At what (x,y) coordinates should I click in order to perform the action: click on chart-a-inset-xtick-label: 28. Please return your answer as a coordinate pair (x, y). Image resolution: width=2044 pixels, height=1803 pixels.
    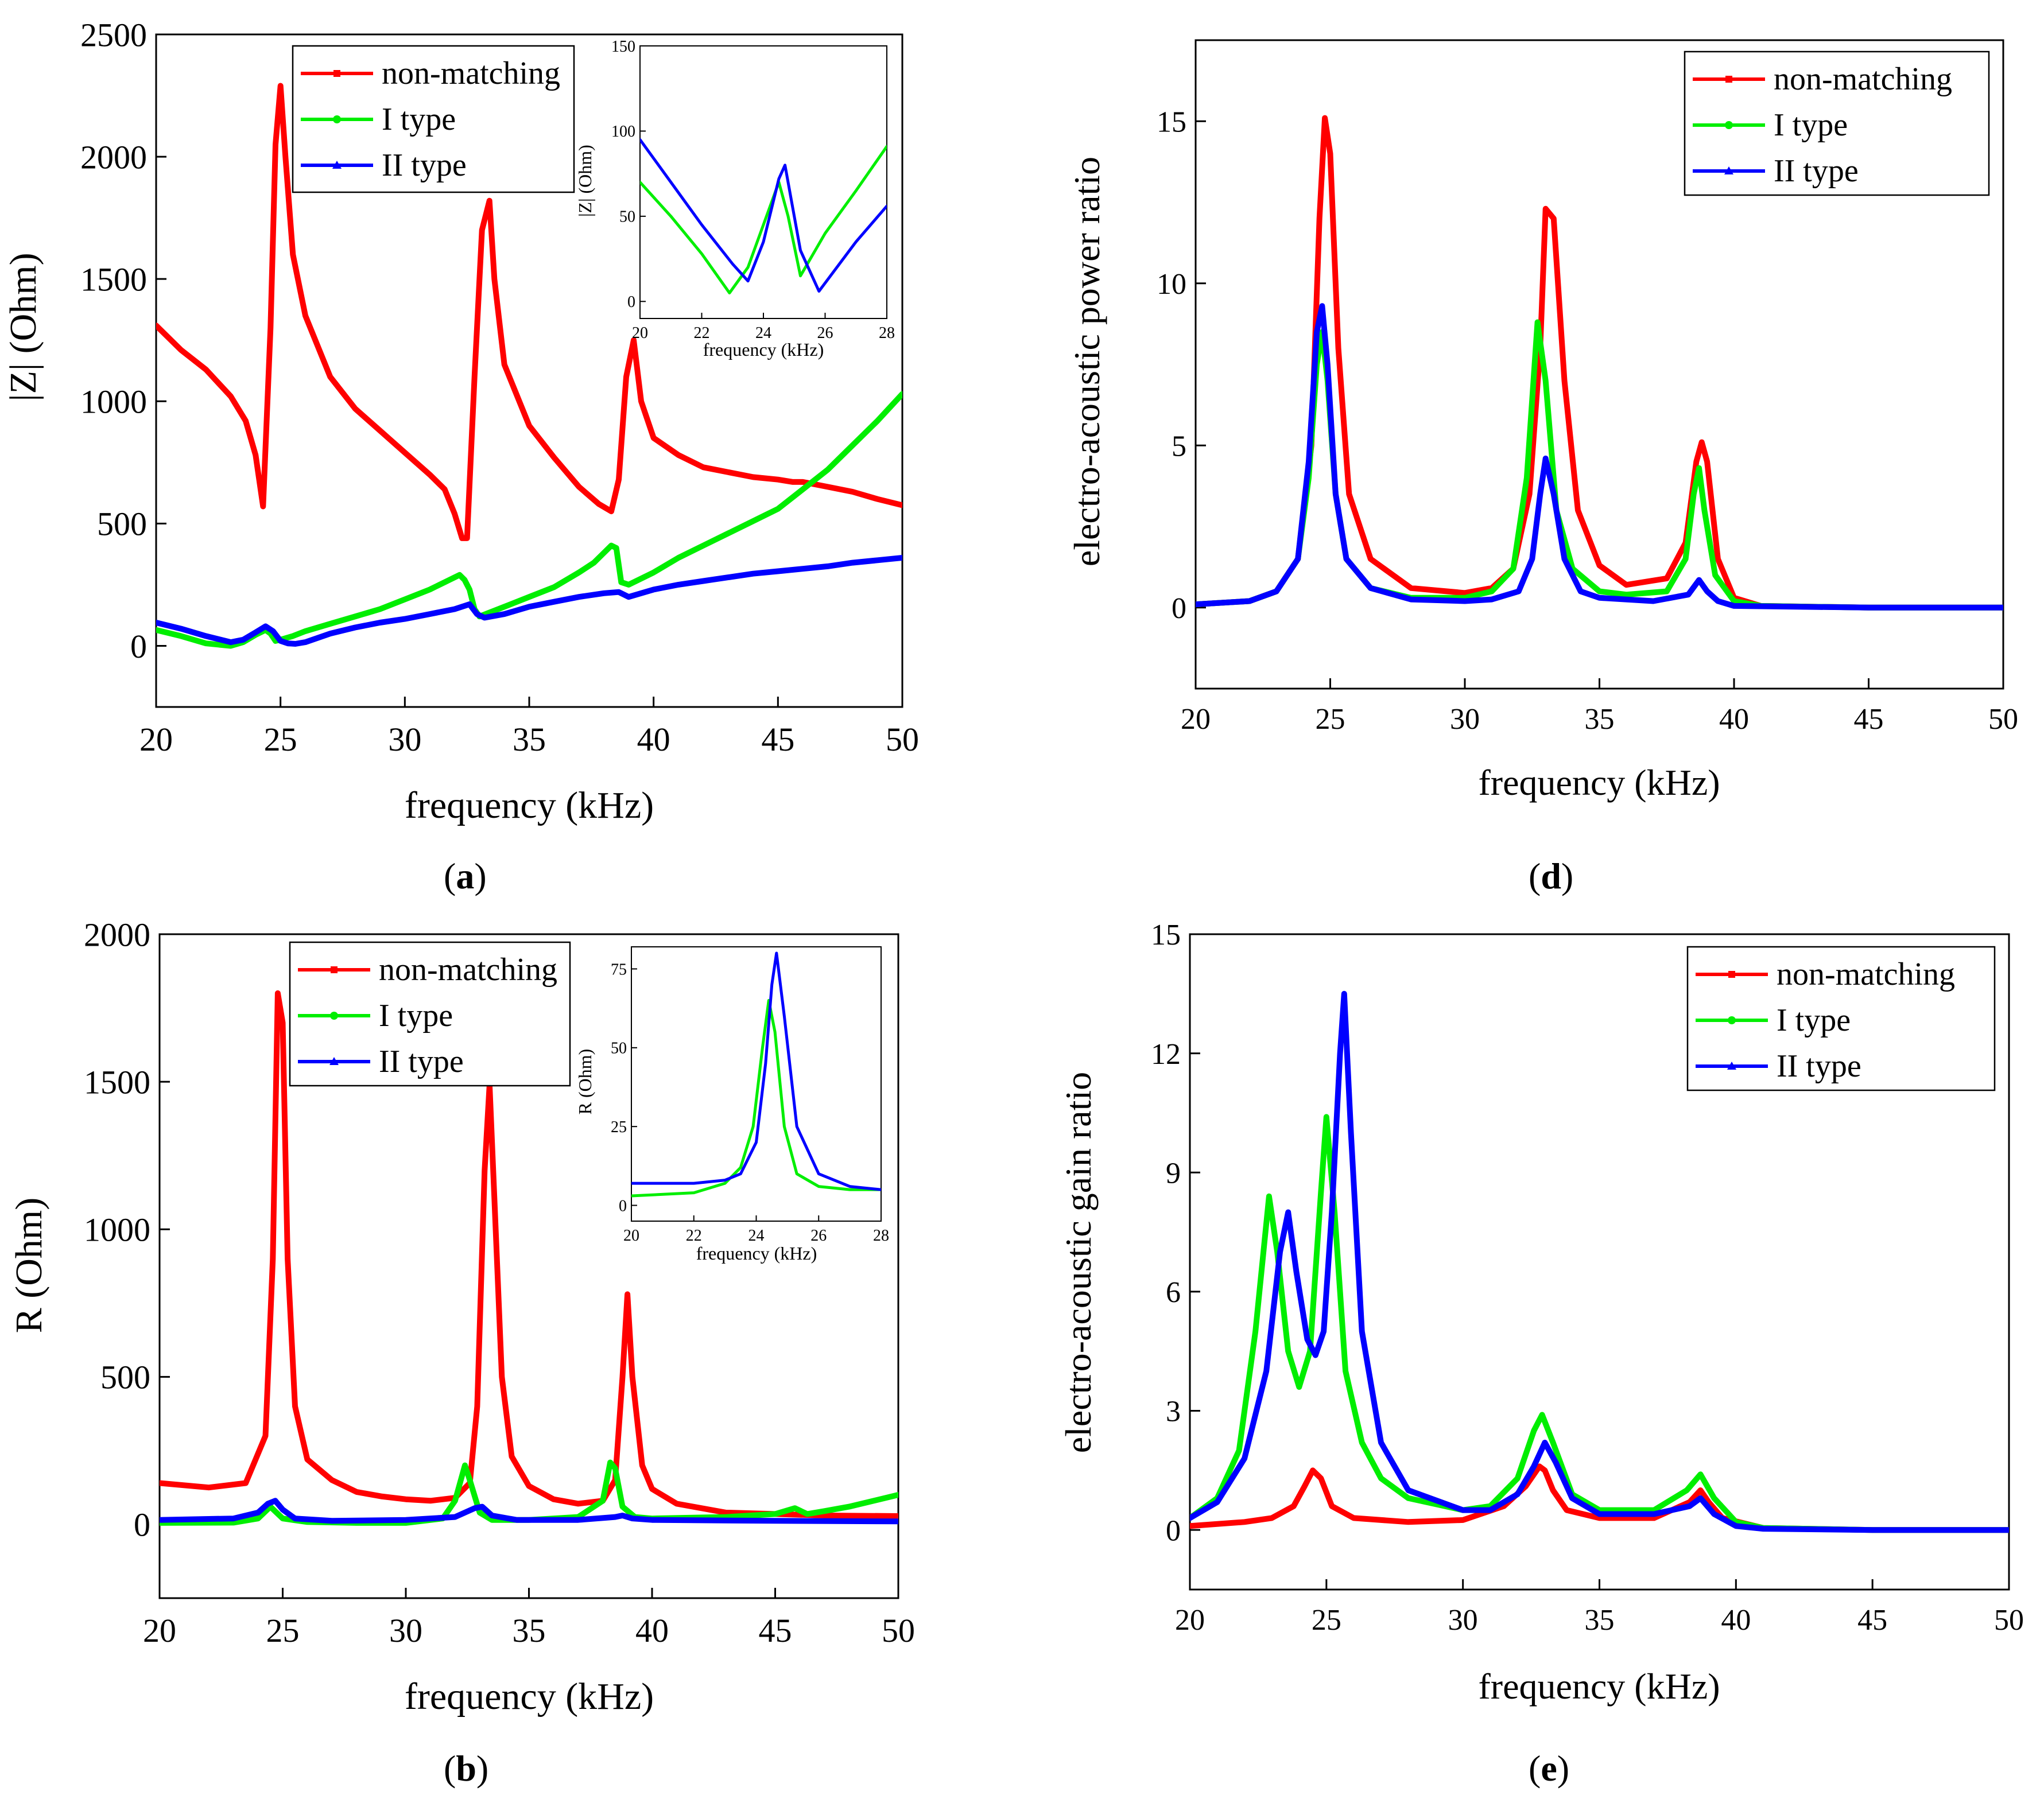
    Looking at the image, I should click on (887, 333).